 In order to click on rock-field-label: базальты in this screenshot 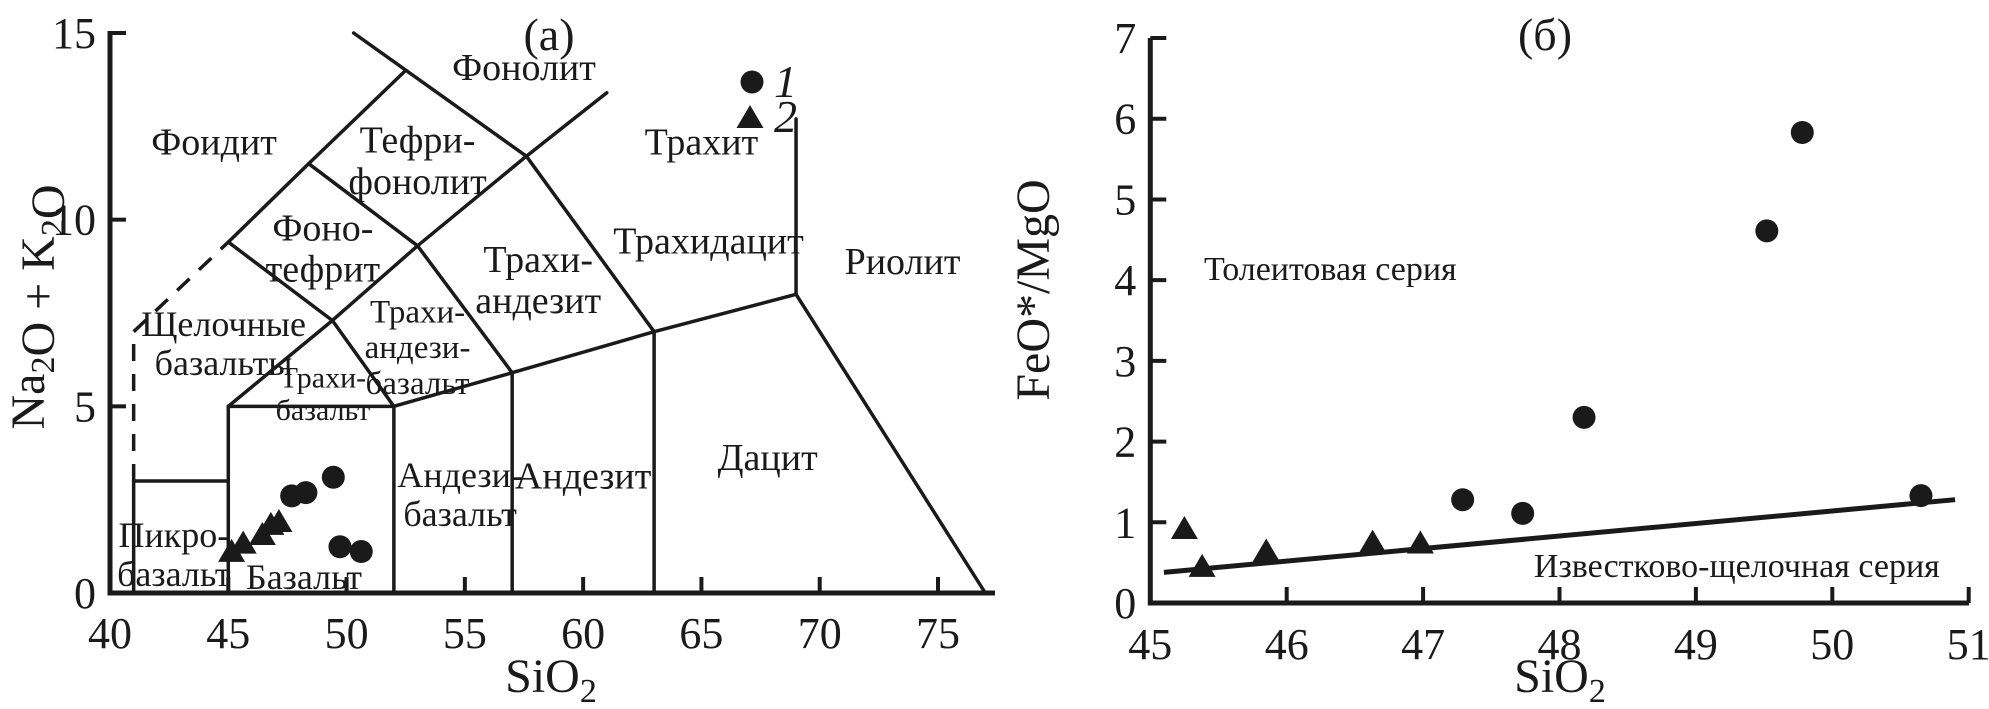, I will do `click(224, 363)`.